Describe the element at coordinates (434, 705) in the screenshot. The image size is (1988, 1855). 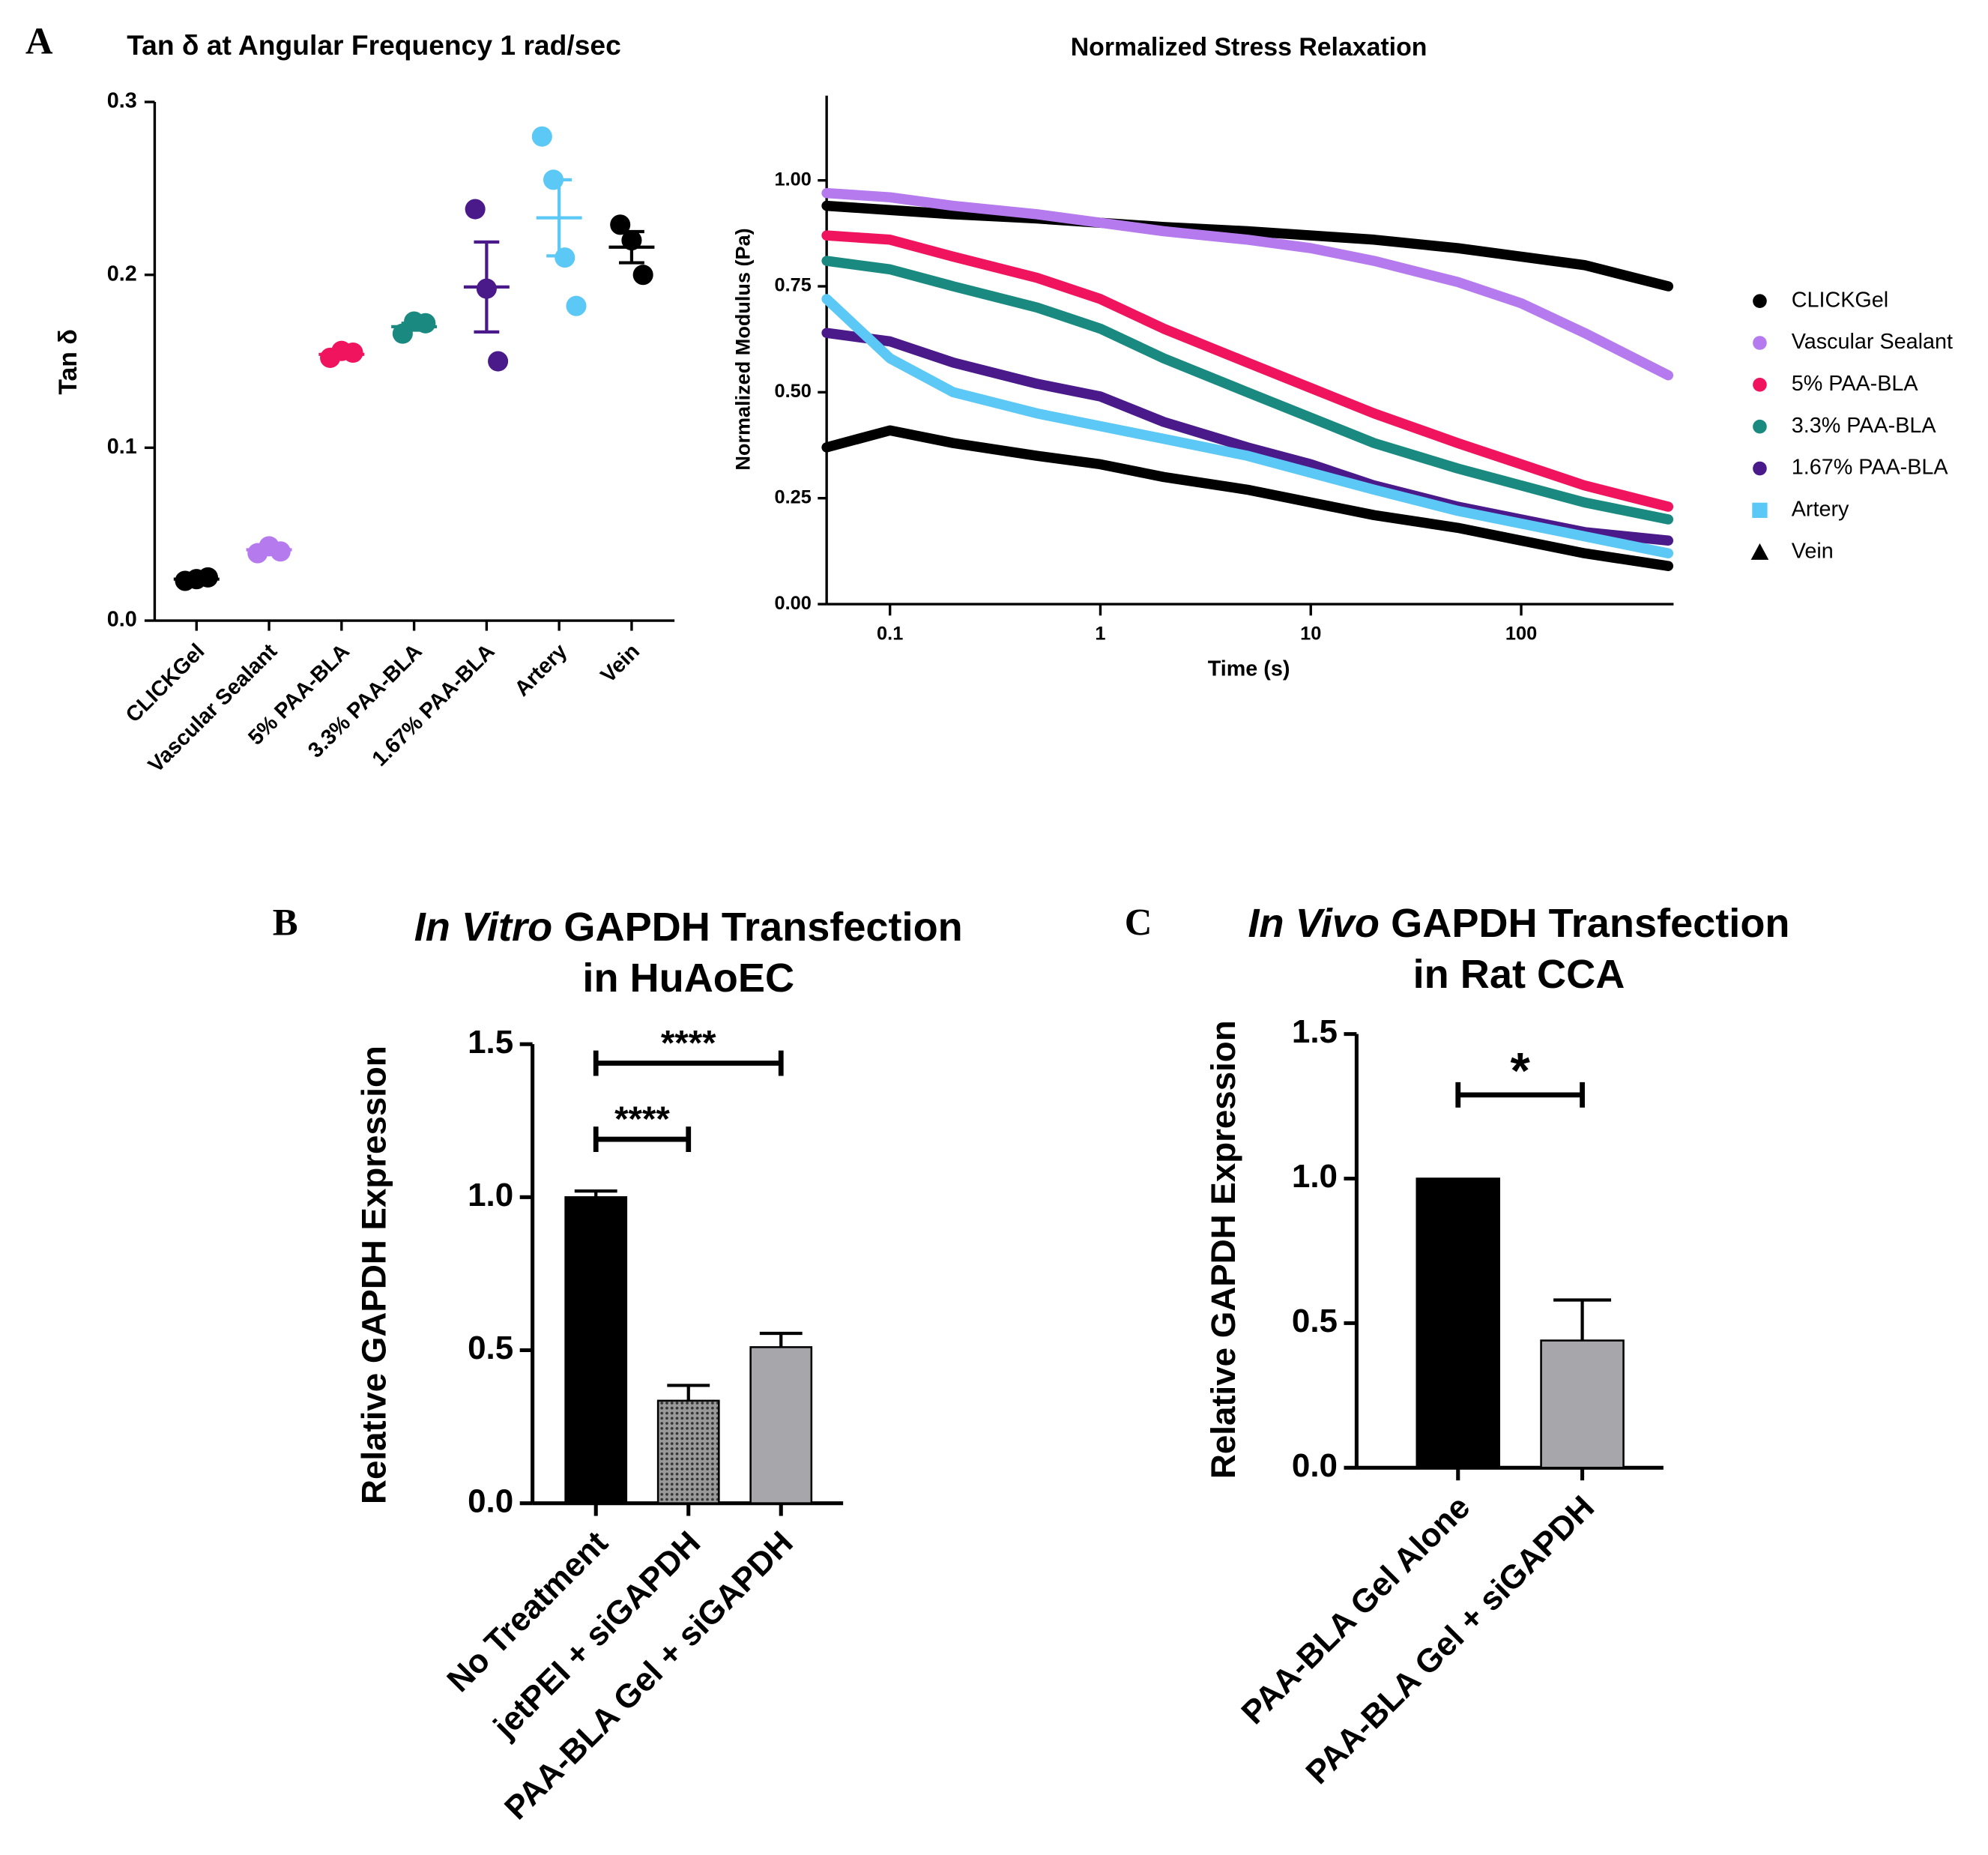
I see `x-tick-label: 1.67% PAA-BLA` at that location.